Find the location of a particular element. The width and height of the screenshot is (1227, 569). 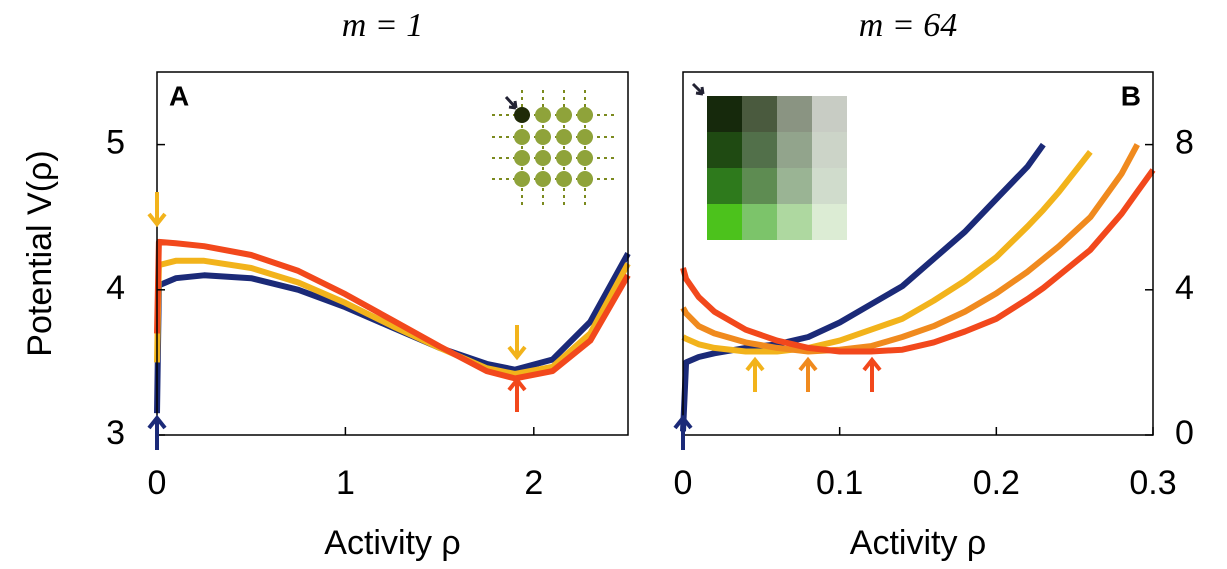

x-tick-label: 0.2 is located at coordinates (996, 483).